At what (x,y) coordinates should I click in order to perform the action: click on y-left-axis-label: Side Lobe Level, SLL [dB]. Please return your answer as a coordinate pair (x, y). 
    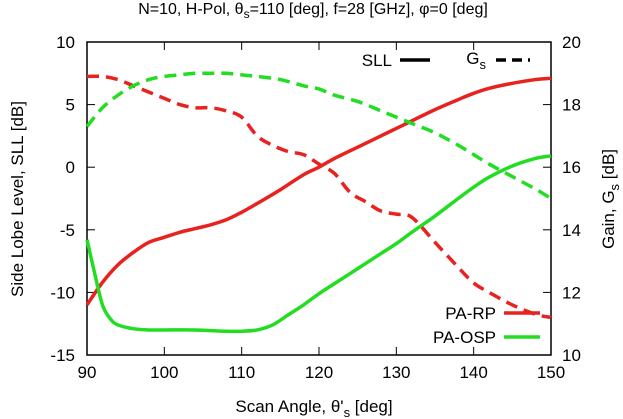
    Looking at the image, I should click on (17, 199).